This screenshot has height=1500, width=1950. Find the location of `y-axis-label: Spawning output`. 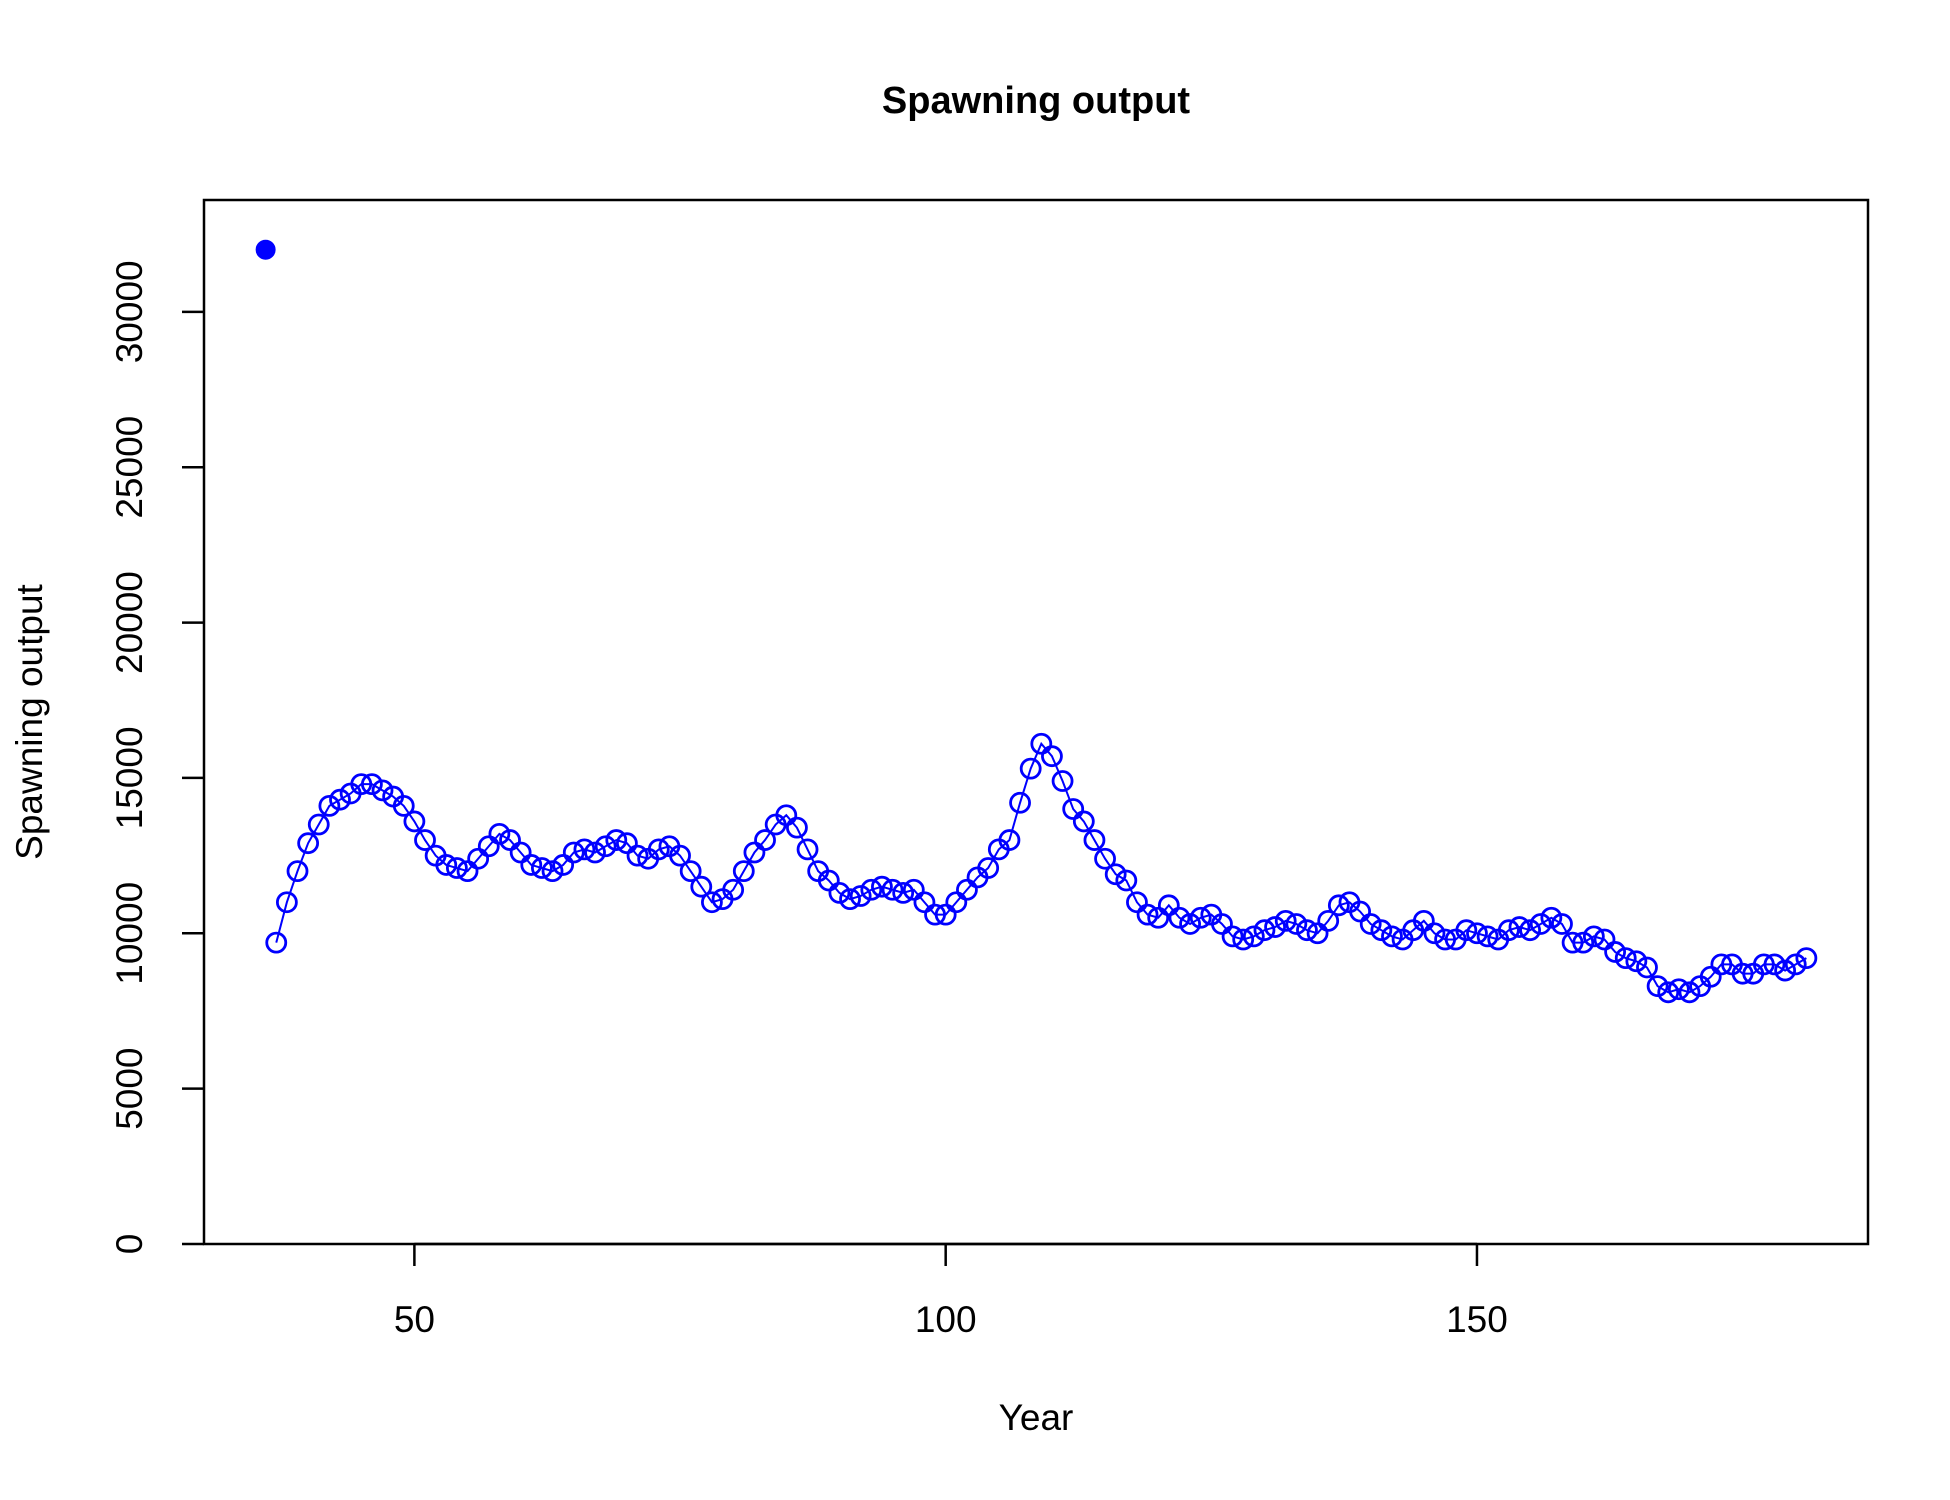

y-axis-label: Spawning output is located at coordinates (29, 721).